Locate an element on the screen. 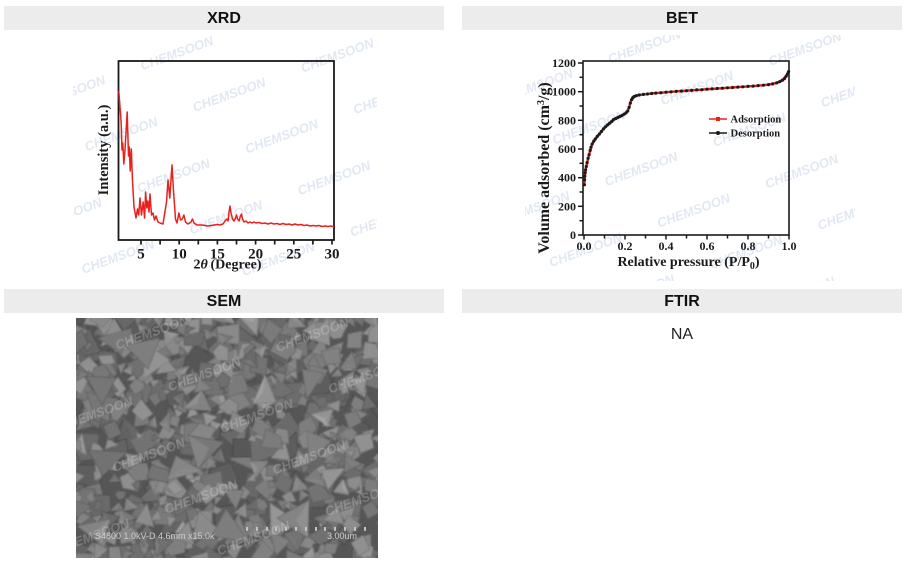 The image size is (909, 566). svg-text: S4800 1.0kV-D 4.6mm x15.0k is located at coordinates (155, 536).